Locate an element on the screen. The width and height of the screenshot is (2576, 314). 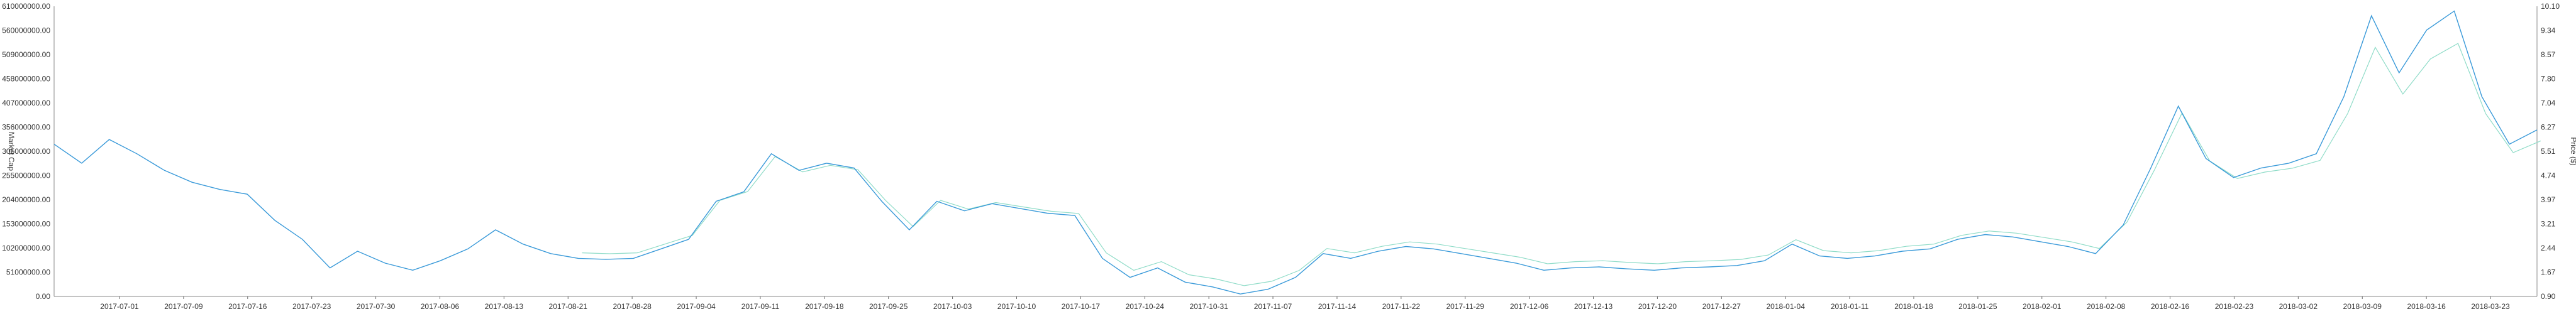
x-tick-label: 2017-07-23 is located at coordinates (311, 306).